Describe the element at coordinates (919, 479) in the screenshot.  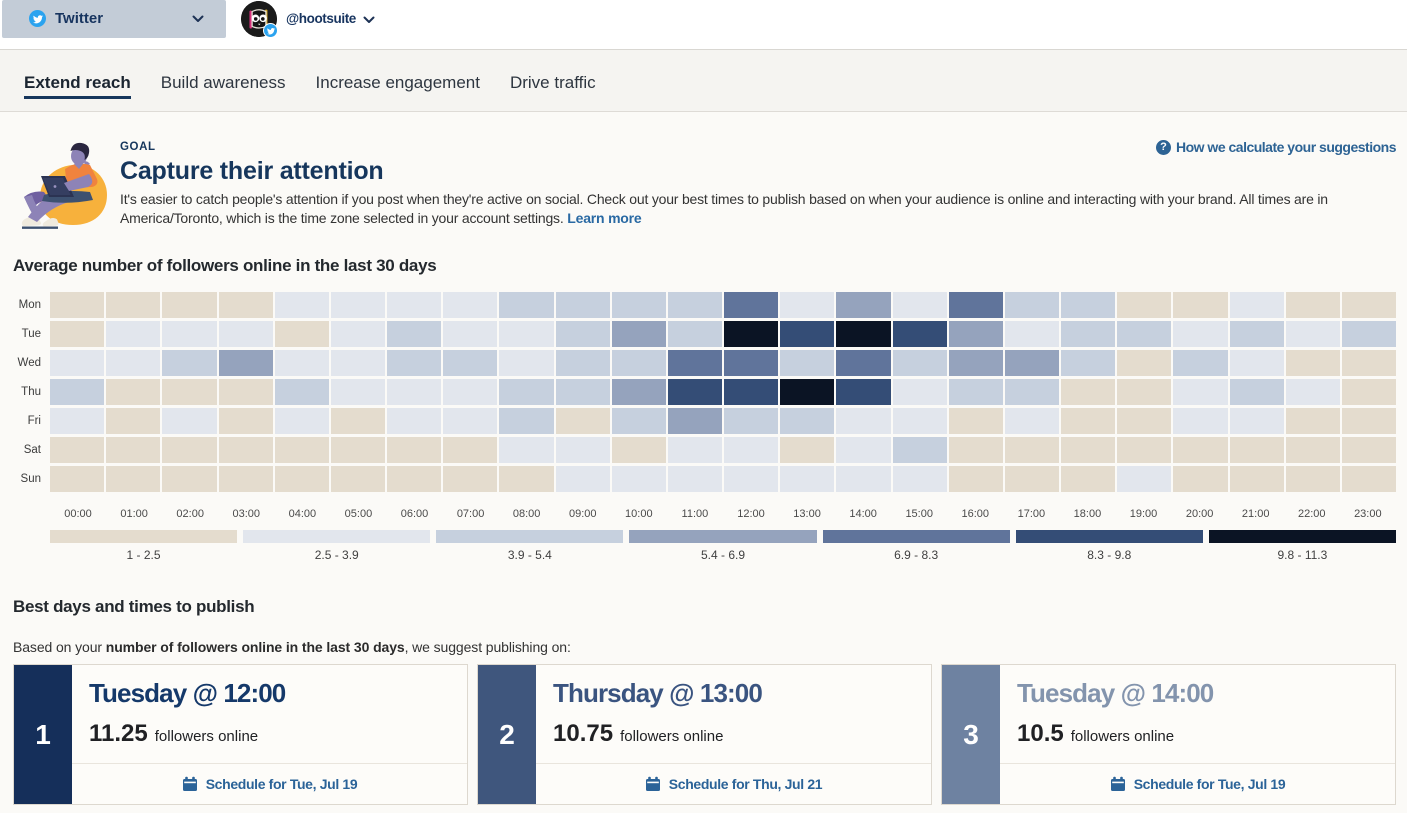
I see `heatmap-cell-sun-15:00` at that location.